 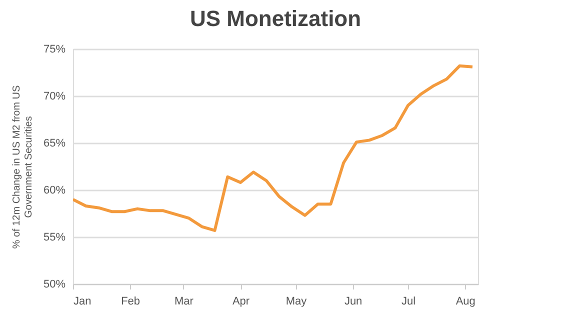 What do you see at coordinates (297, 302) in the screenshot?
I see `x-tick-label: May` at bounding box center [297, 302].